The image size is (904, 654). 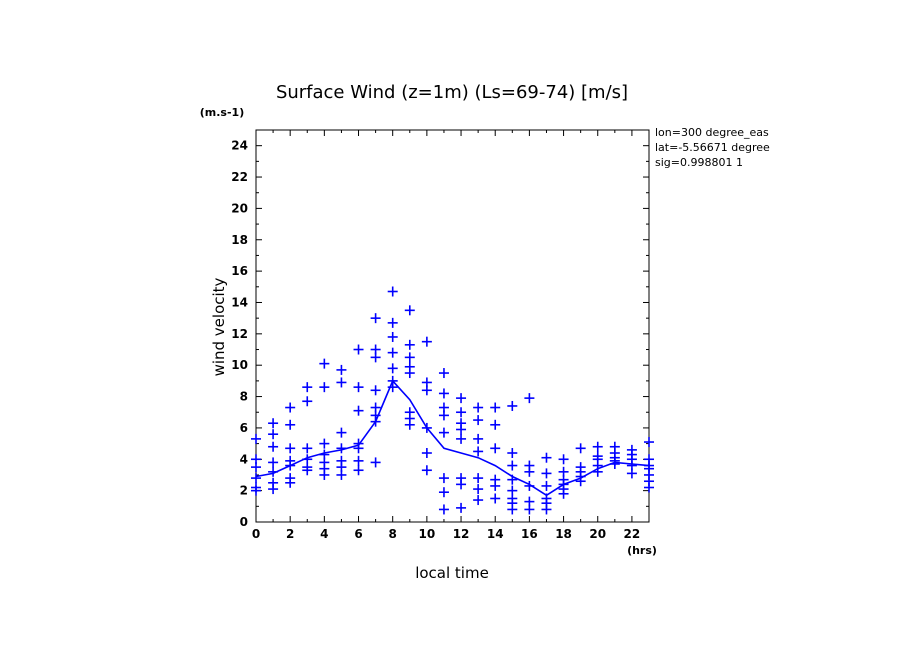 What do you see at coordinates (461, 534) in the screenshot?
I see `x-tick-label: 12` at bounding box center [461, 534].